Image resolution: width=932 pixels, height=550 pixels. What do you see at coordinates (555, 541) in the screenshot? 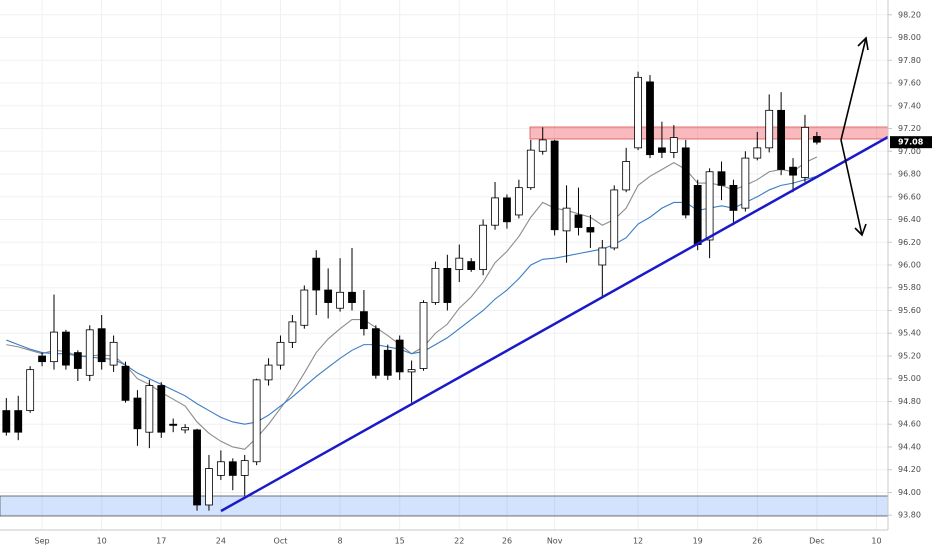
I see `x-tick-label: Nov` at bounding box center [555, 541].